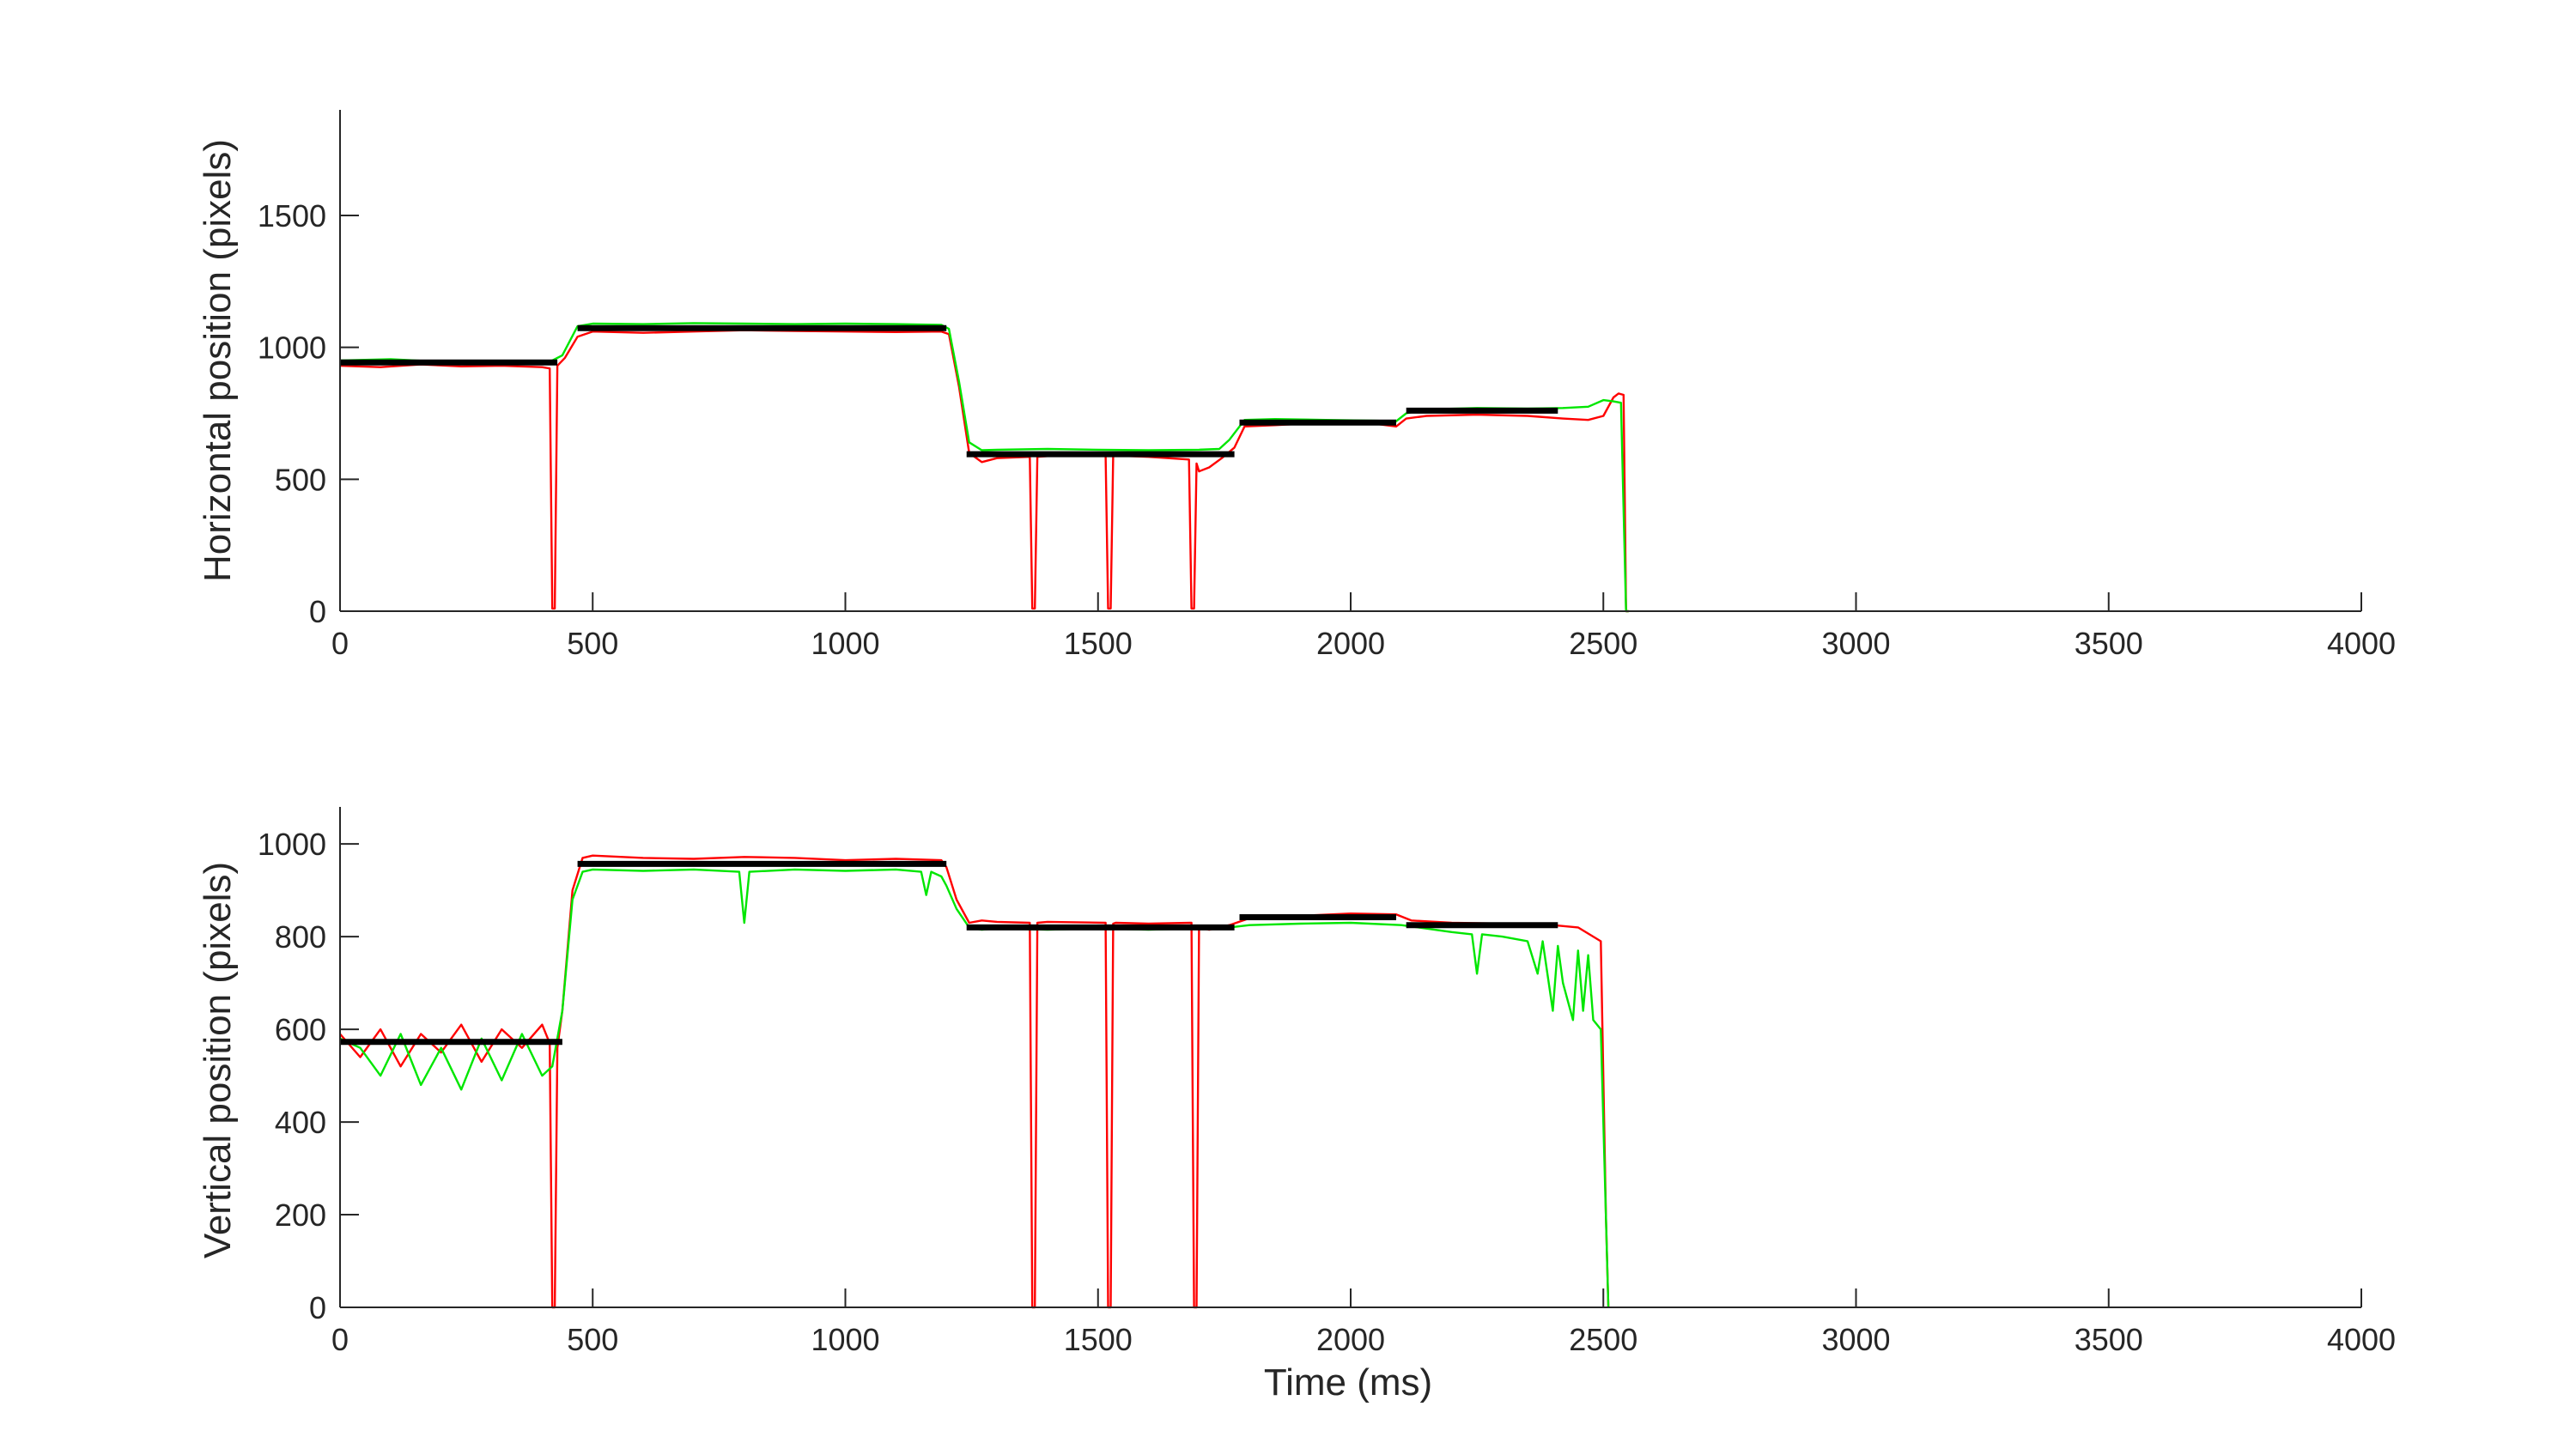 This screenshot has width=2576, height=1449. What do you see at coordinates (1098, 643) in the screenshot?
I see `horizontal-x-tick-label: 1500` at bounding box center [1098, 643].